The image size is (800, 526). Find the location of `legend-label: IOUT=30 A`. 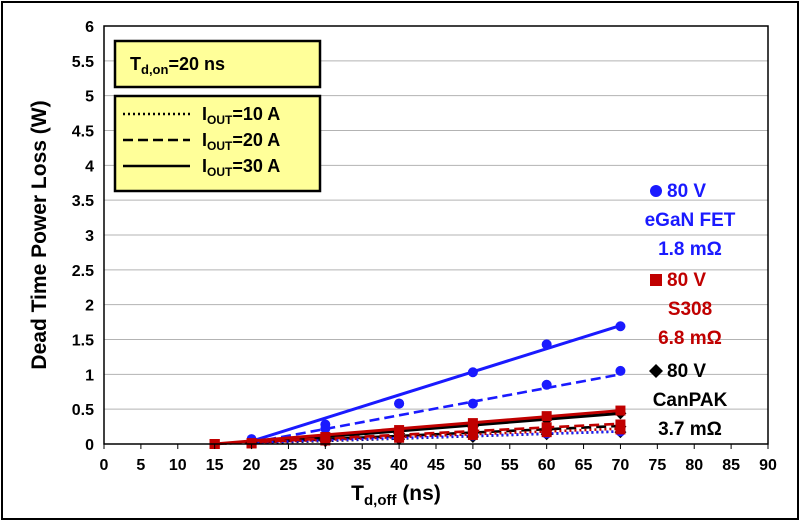

legend-label: IOUT=30 A is located at coordinates (241, 167).